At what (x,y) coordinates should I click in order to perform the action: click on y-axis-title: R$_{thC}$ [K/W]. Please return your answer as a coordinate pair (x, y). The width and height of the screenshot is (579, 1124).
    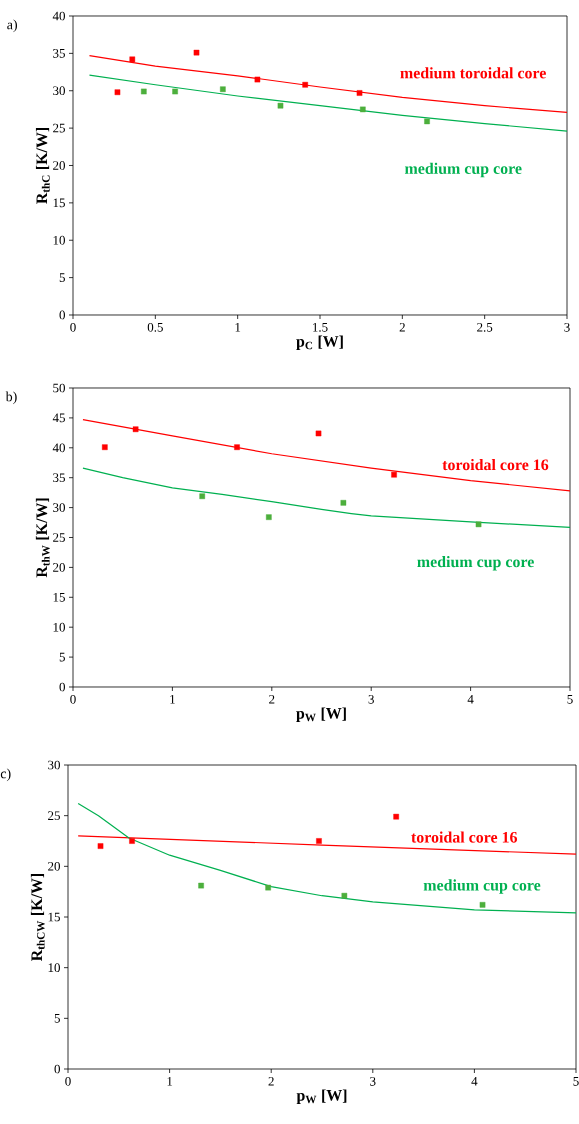
    Looking at the image, I should click on (42, 165).